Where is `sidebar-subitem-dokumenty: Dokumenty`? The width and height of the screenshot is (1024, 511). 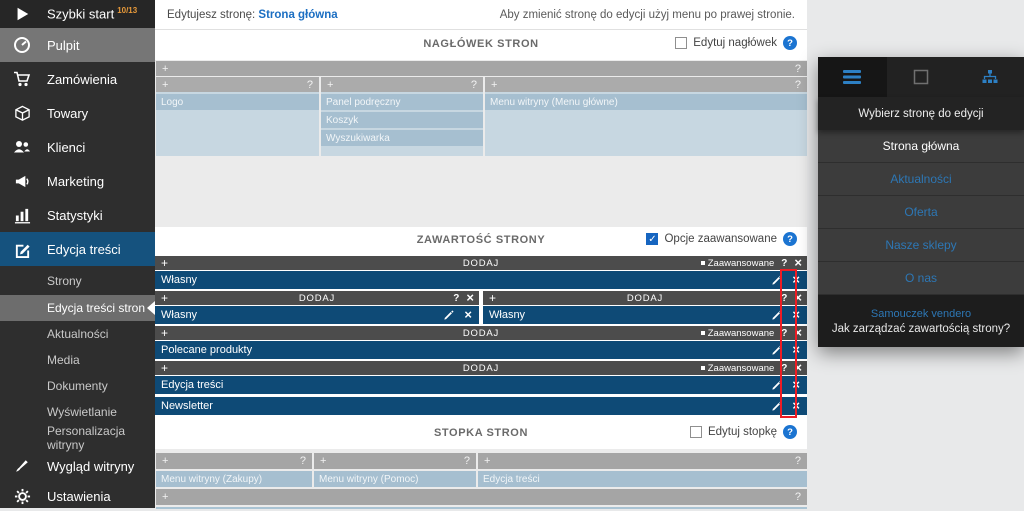 sidebar-subitem-dokumenty: Dokumenty is located at coordinates (77, 386).